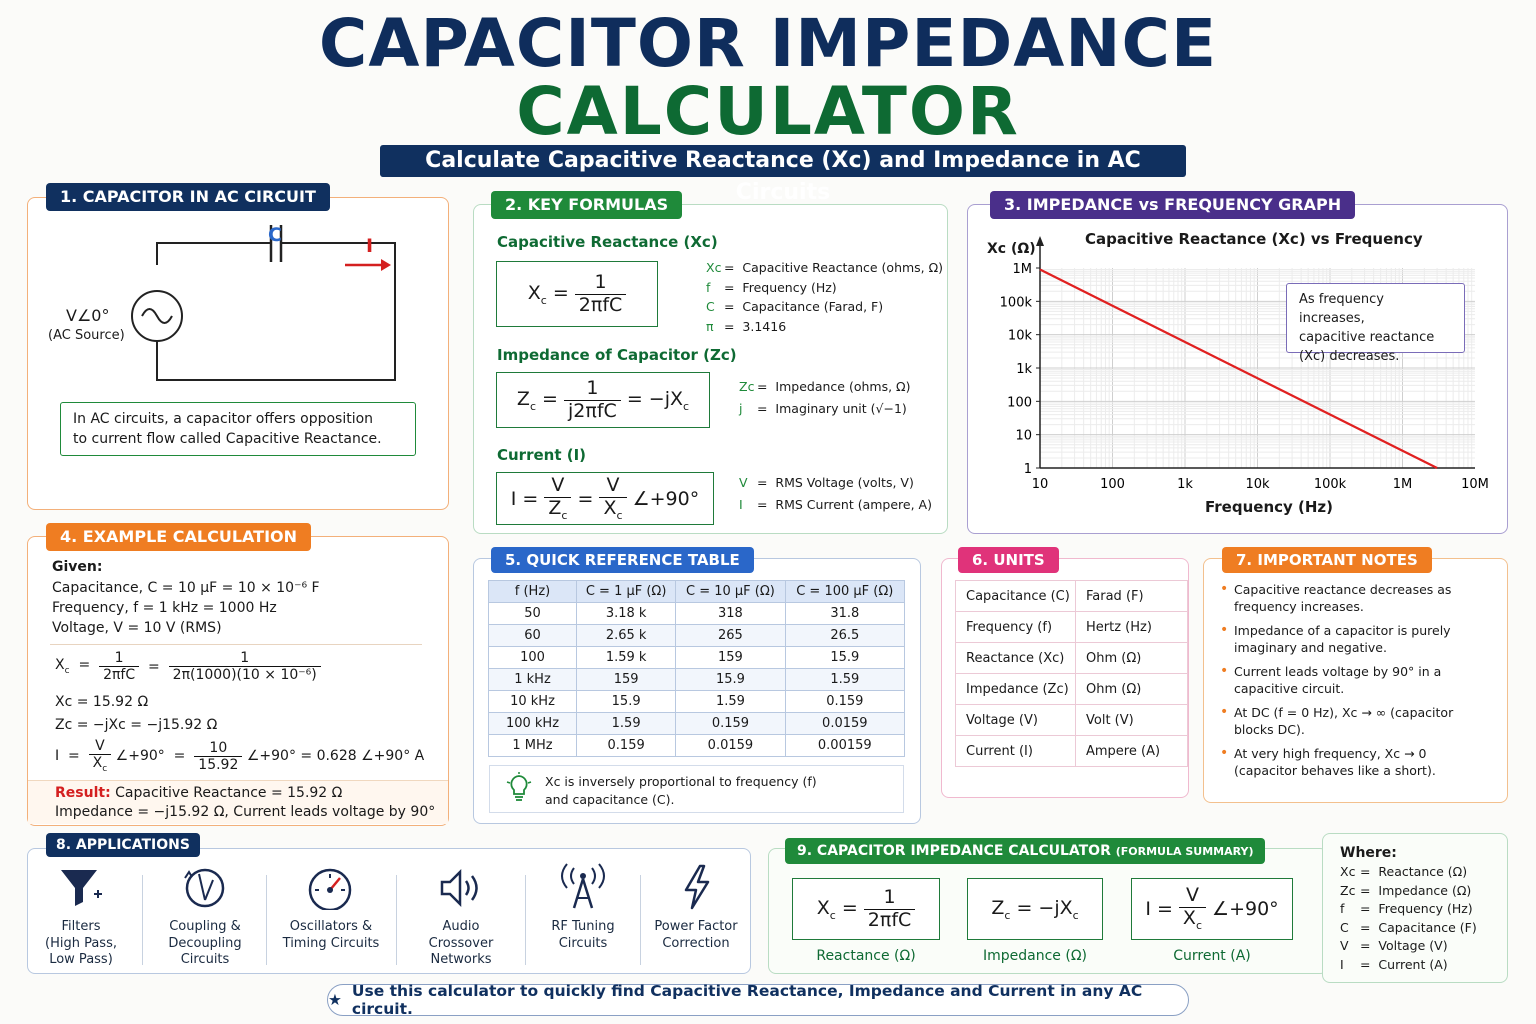 This screenshot has width=1536, height=1024. Describe the element at coordinates (218, 764) in the screenshot. I see `step-denominator: 15.92` at that location.